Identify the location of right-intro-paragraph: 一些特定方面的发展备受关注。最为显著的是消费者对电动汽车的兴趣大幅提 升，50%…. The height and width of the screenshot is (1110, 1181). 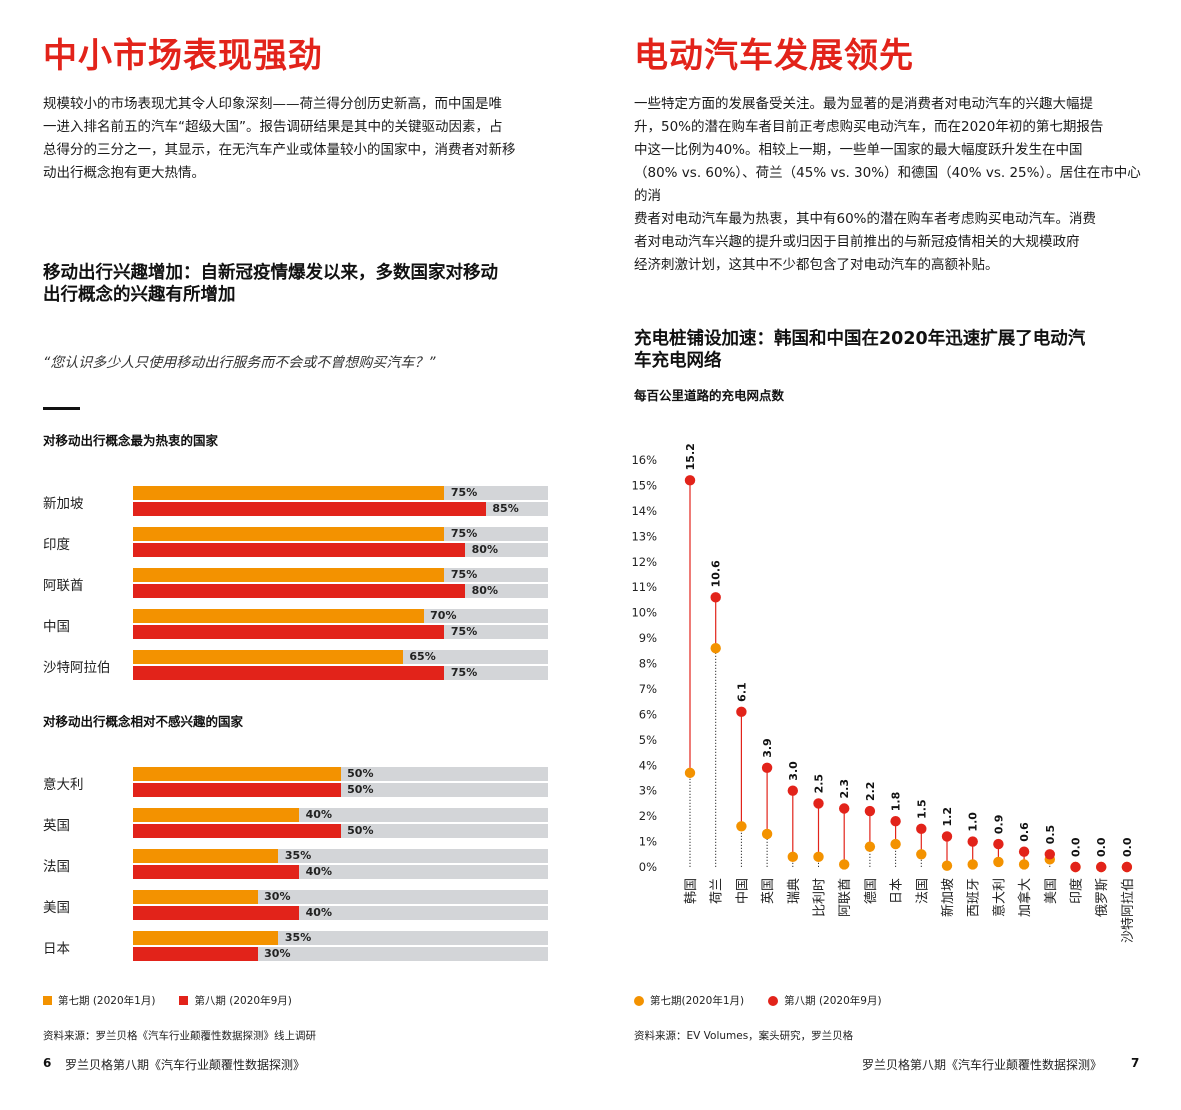
(894, 185).